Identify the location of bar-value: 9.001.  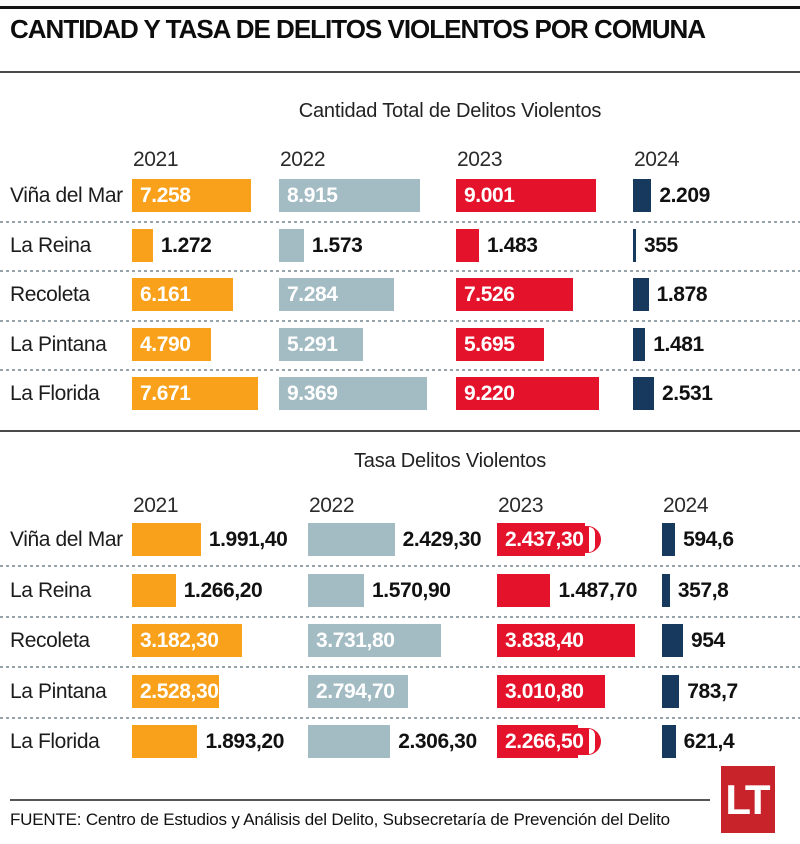
(489, 195).